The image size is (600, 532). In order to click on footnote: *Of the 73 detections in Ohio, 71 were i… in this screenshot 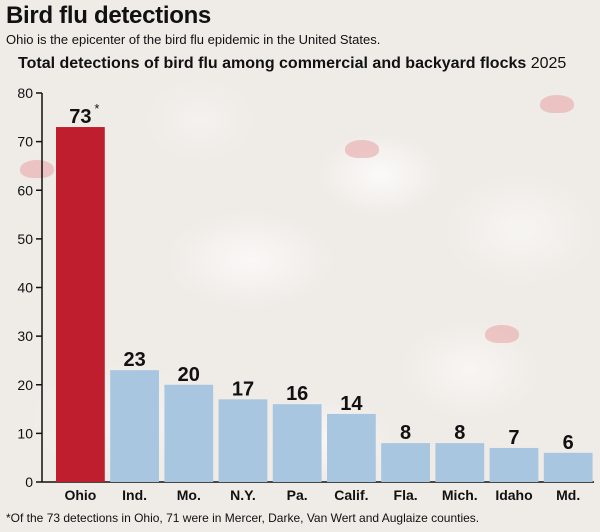, I will do `click(243, 518)`.